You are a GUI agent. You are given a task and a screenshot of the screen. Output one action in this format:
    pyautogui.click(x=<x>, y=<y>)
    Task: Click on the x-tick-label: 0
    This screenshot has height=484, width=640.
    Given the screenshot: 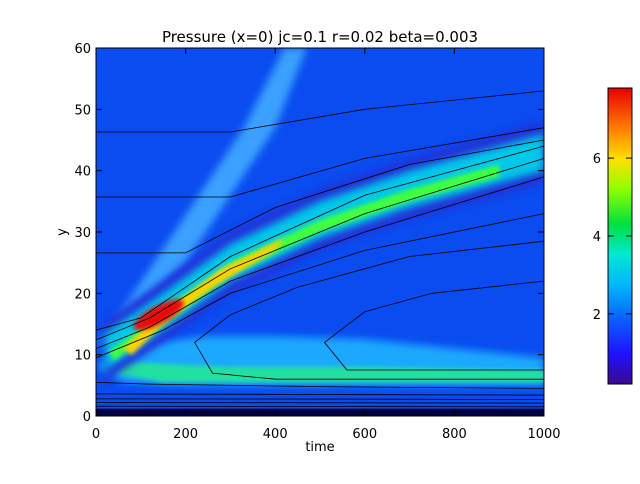 What is the action you would take?
    pyautogui.click(x=96, y=434)
    